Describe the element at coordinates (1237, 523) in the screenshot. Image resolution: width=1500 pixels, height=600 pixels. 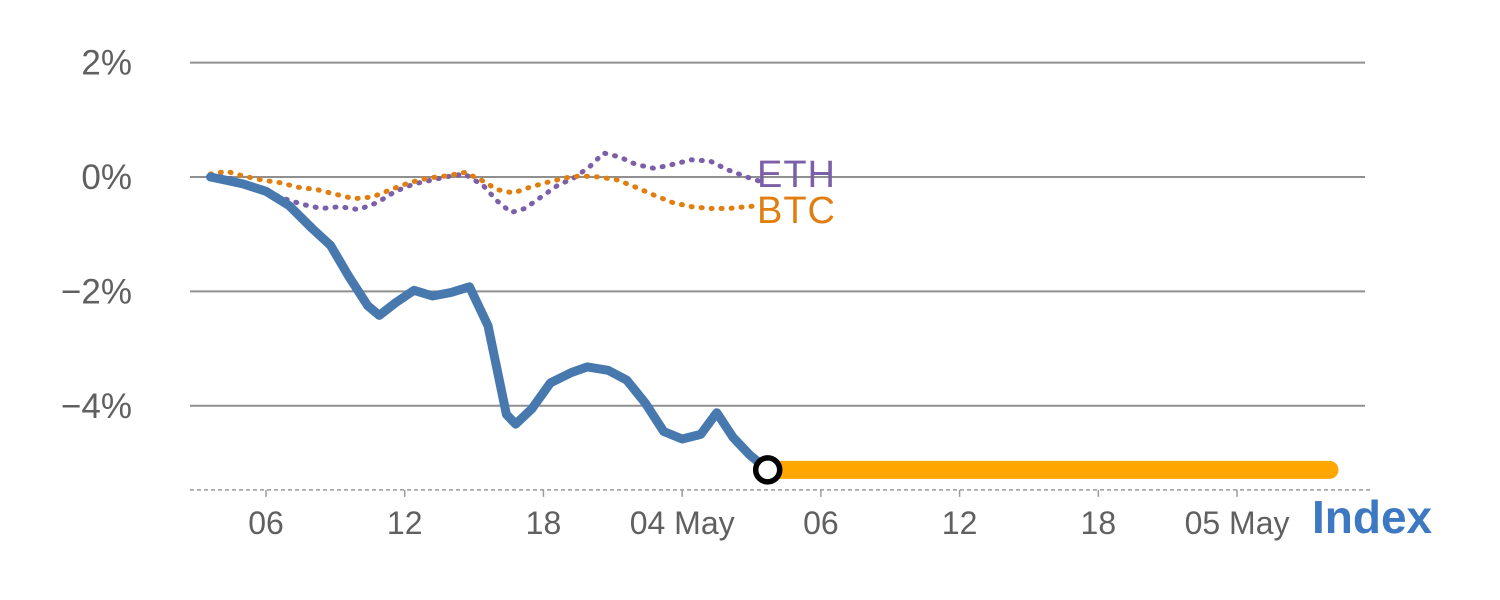
I see `x-tick-label: 05 May` at that location.